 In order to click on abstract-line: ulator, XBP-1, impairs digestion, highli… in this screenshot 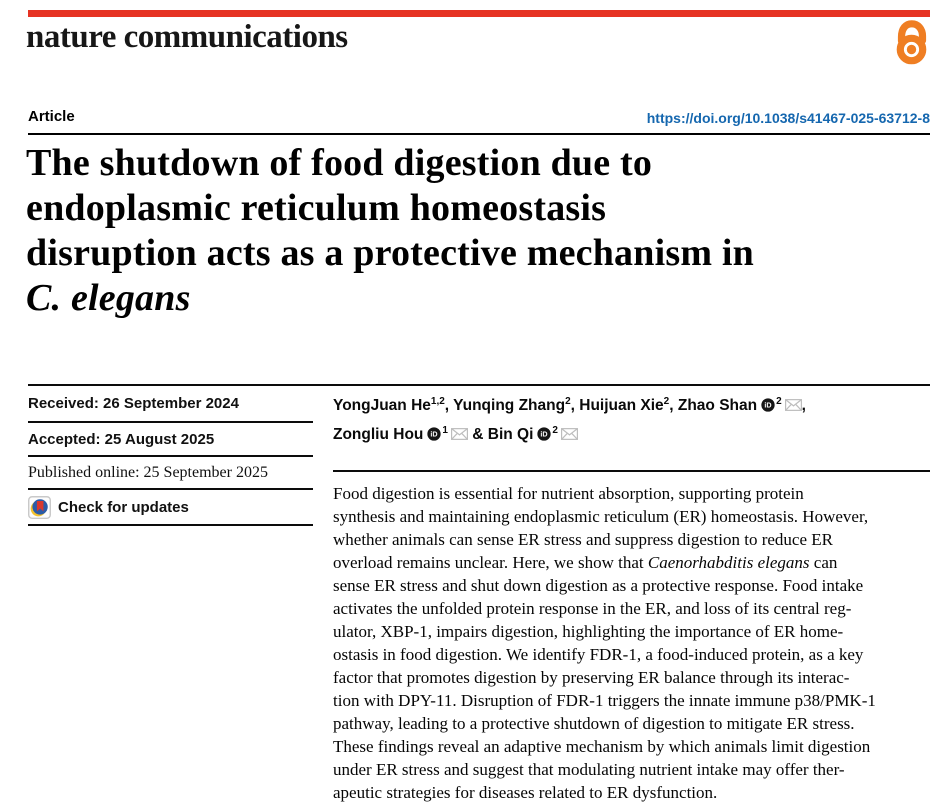, I will do `click(588, 631)`.